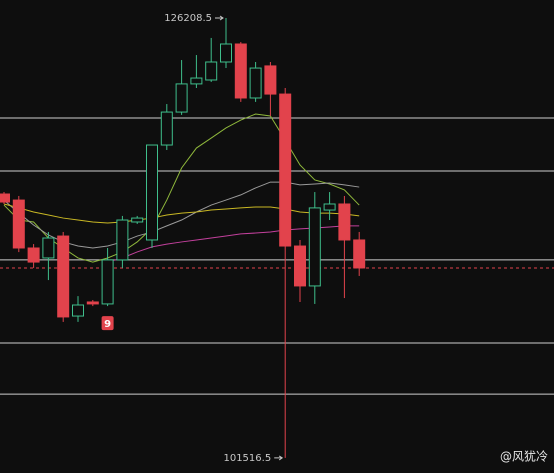 This screenshot has height=473, width=554. Describe the element at coordinates (181, 213) in the screenshot. I see `ma-line` at that location.